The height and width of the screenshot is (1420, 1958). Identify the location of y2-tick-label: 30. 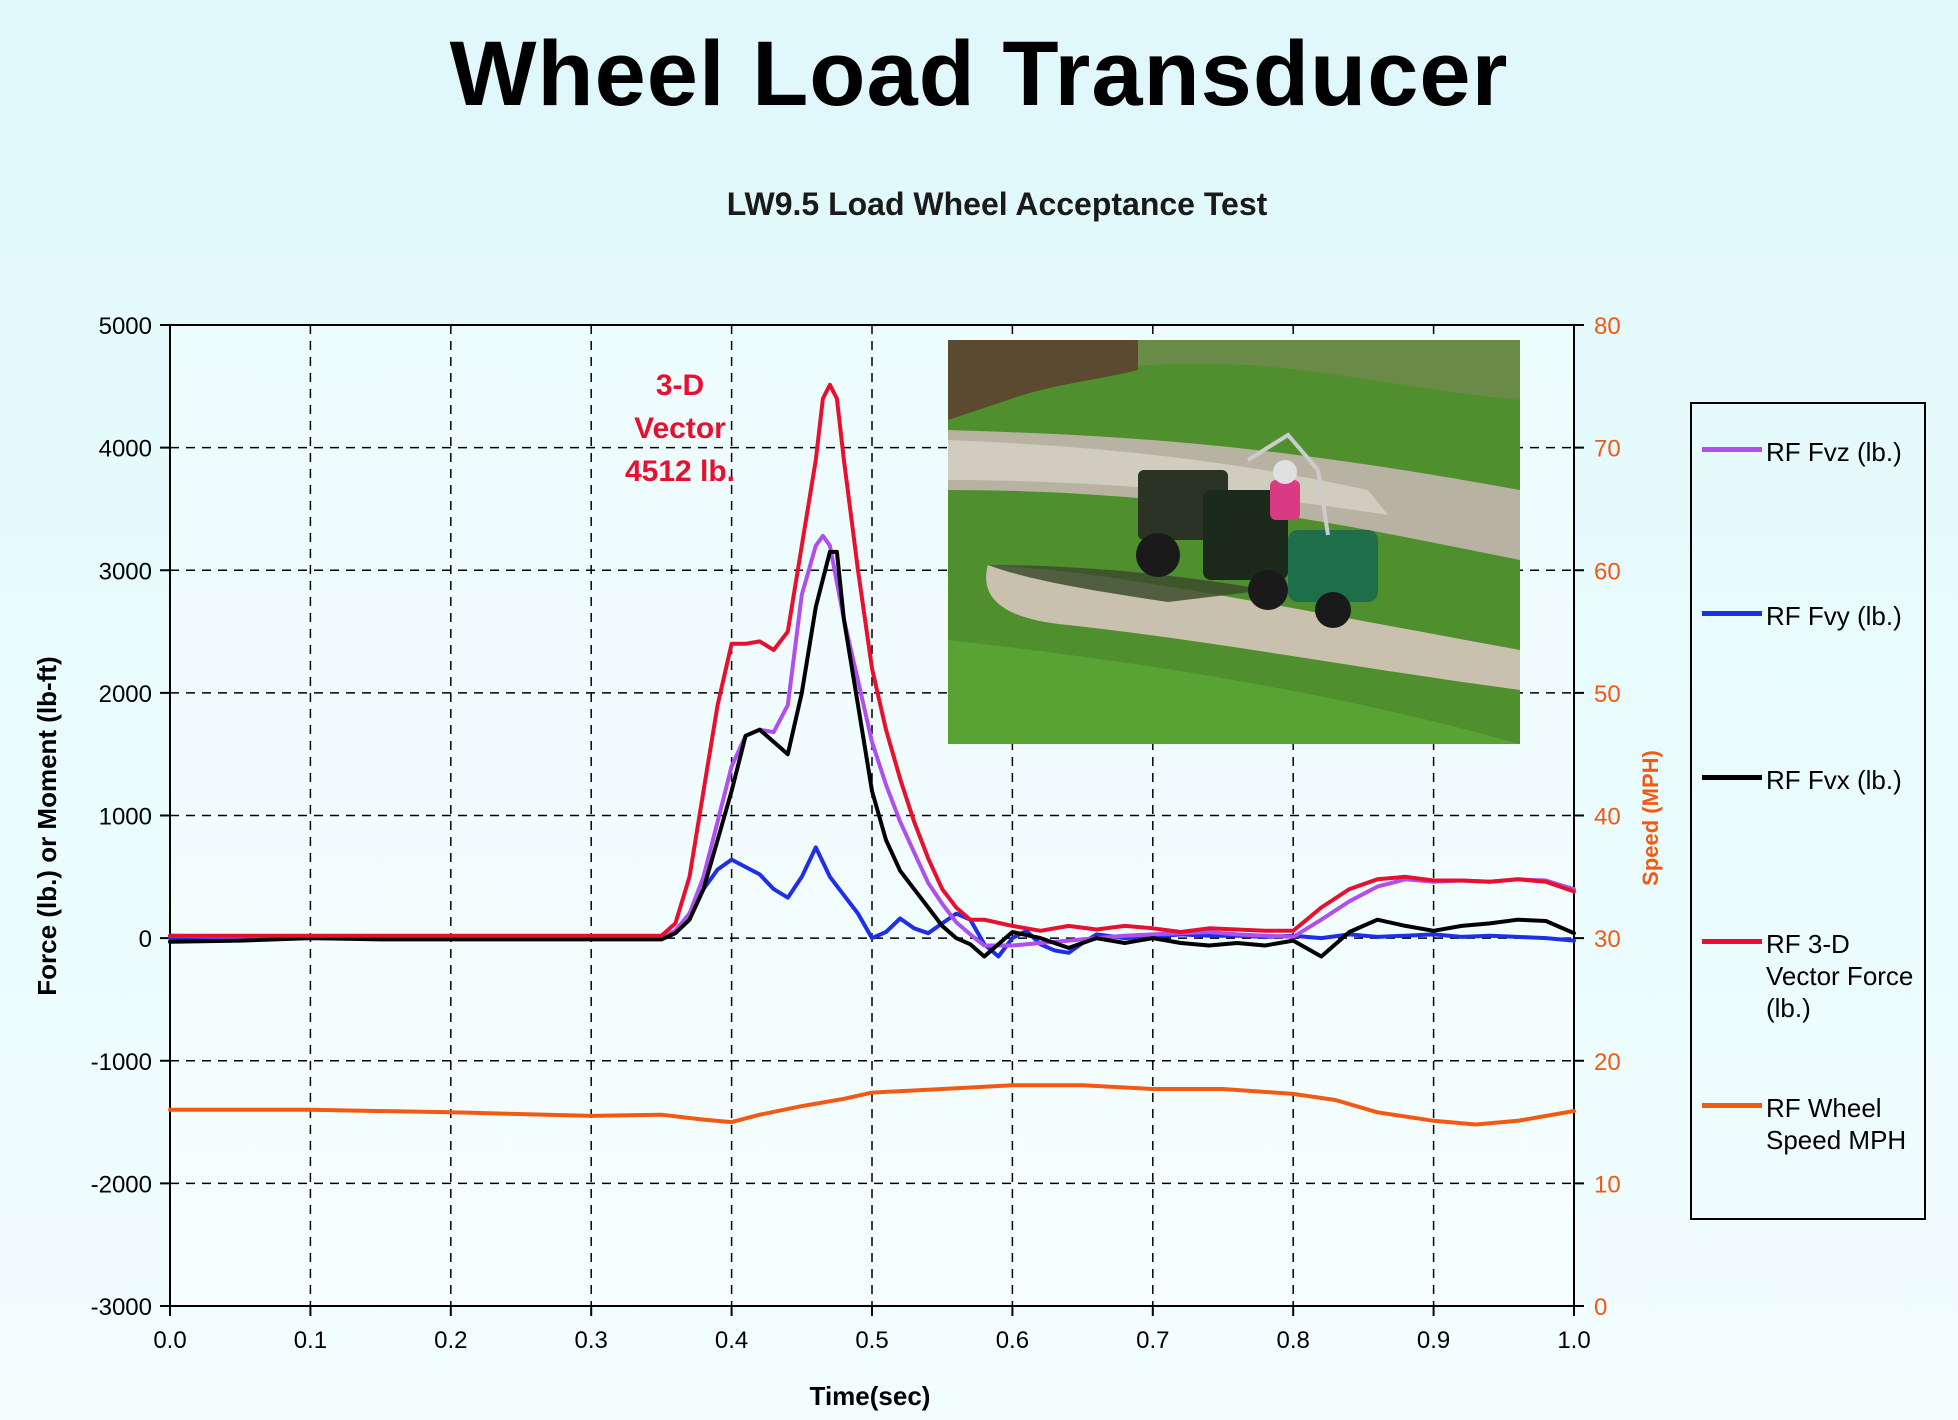
(1607, 939).